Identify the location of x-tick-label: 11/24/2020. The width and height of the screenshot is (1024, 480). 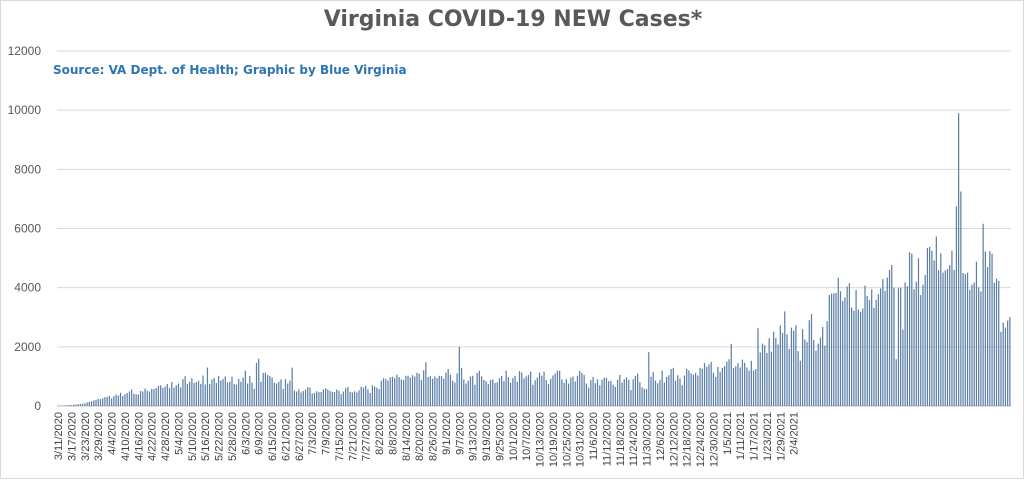
(634, 439).